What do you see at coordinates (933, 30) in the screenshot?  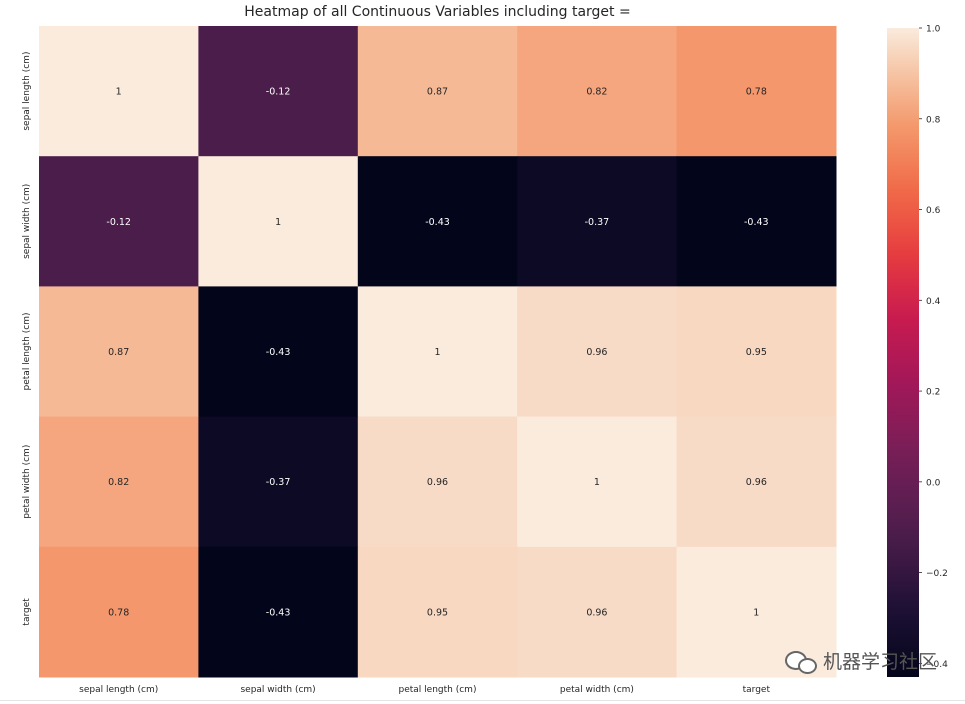 I see `colorbar-tick-label: 1.0` at bounding box center [933, 30].